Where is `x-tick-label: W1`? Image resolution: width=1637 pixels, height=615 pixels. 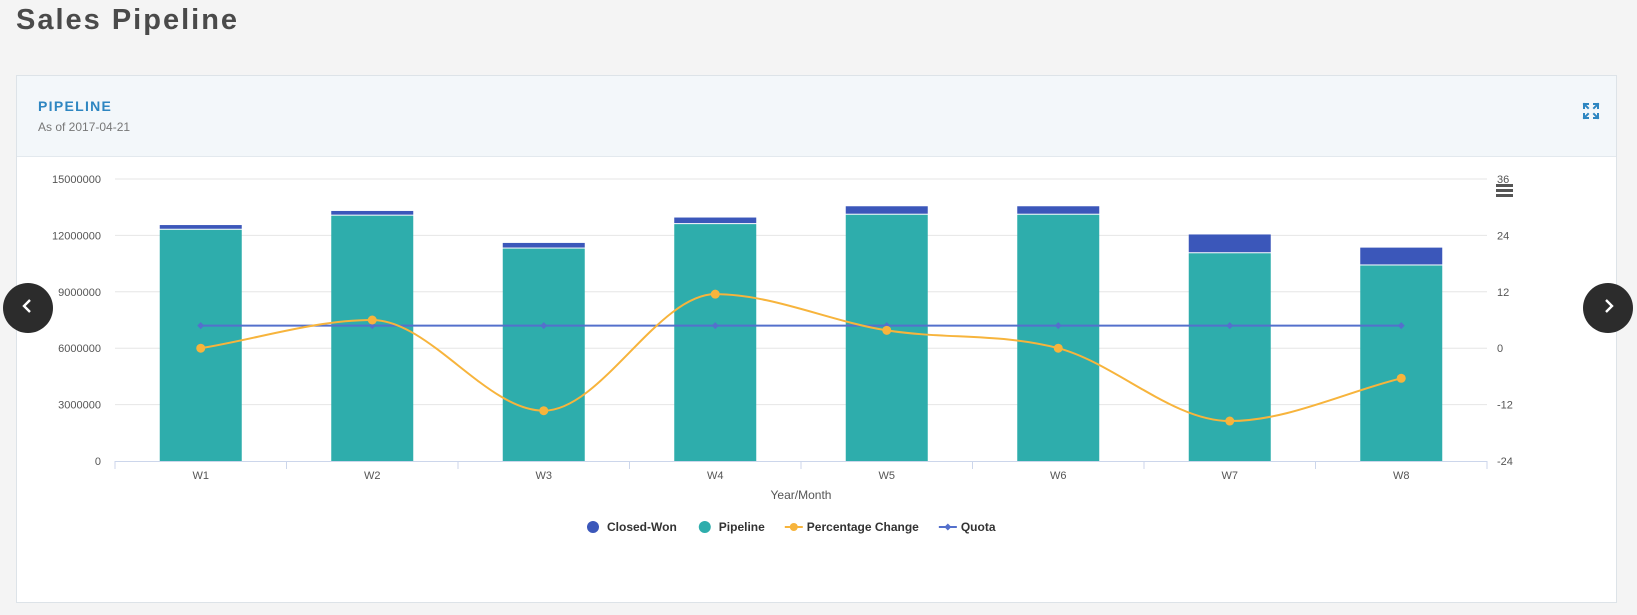 x-tick-label: W1 is located at coordinates (201, 476).